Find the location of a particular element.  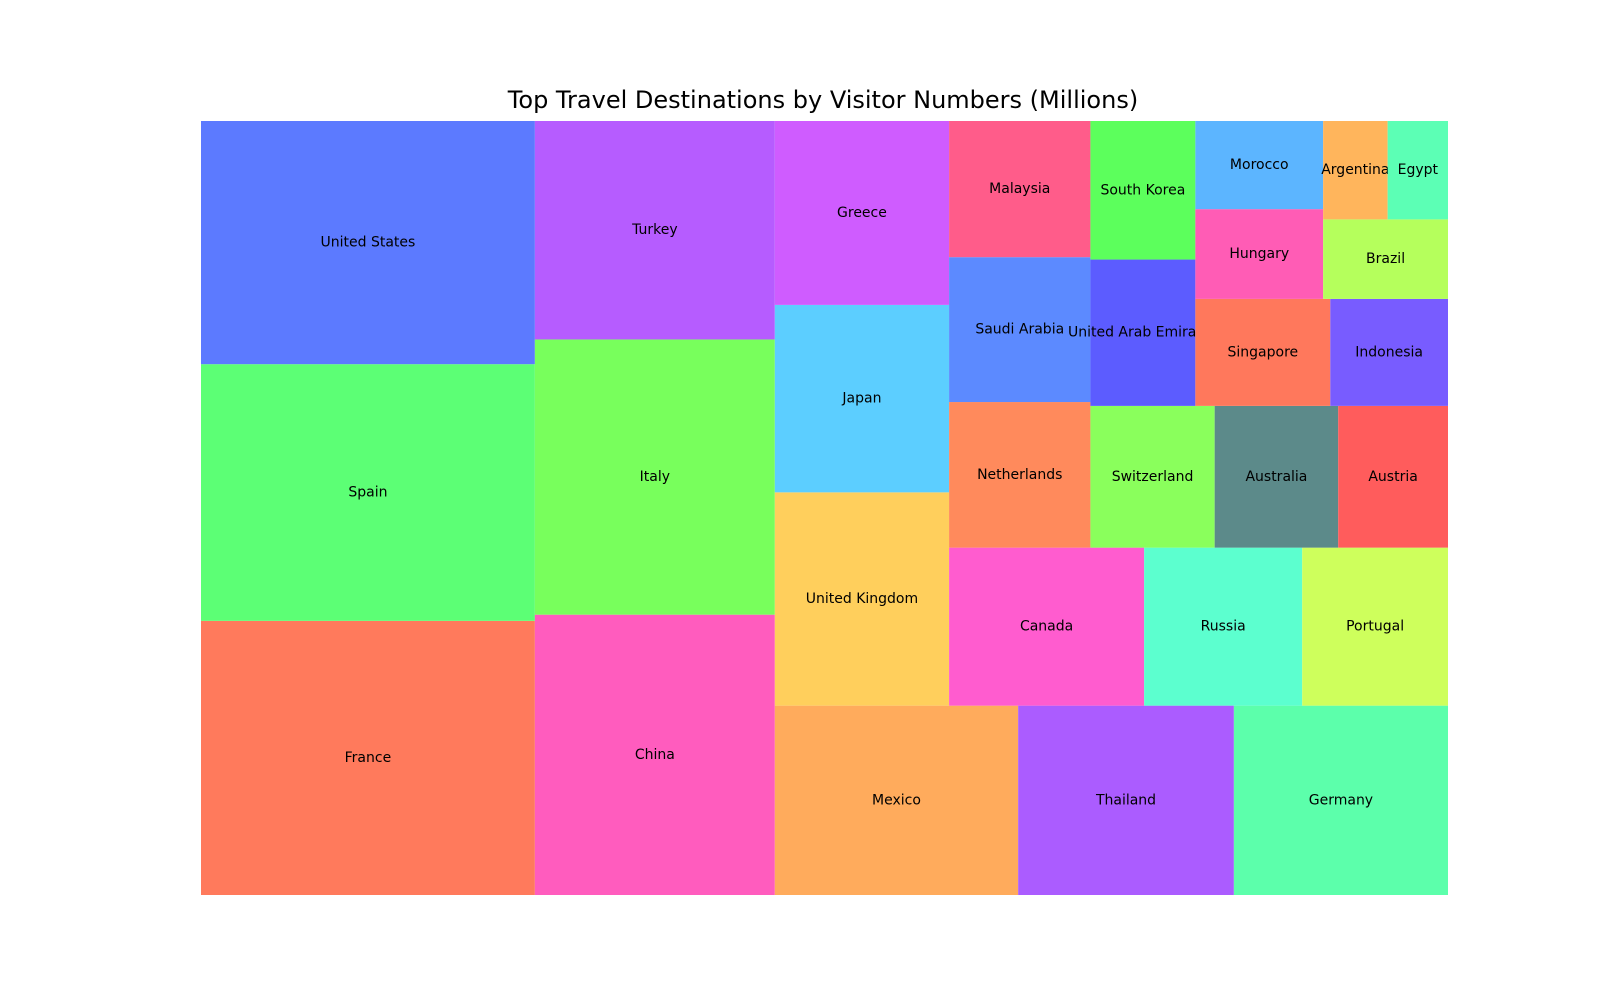

treemap-cell-portugal is located at coordinates (1375, 626).